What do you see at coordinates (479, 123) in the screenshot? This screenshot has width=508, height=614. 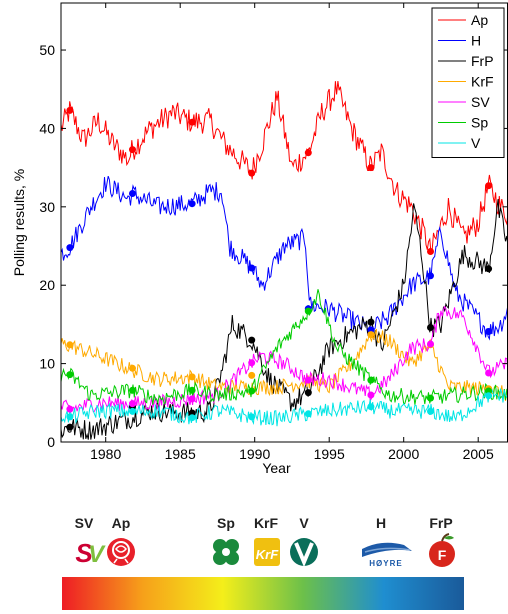 I see `legend-label-sp: Sp` at bounding box center [479, 123].